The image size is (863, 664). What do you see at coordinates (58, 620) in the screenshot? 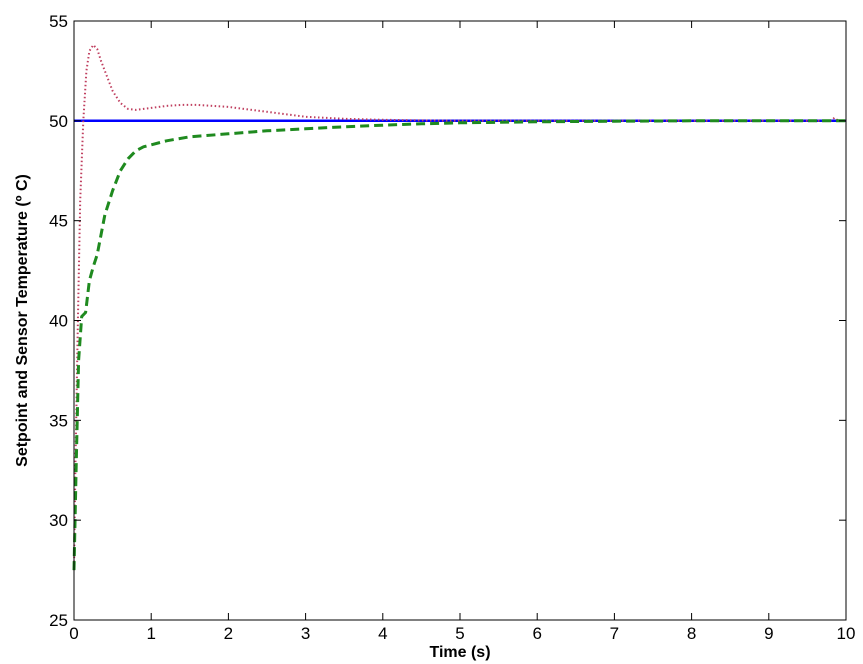
I see `y-tick-label: 25` at bounding box center [58, 620].